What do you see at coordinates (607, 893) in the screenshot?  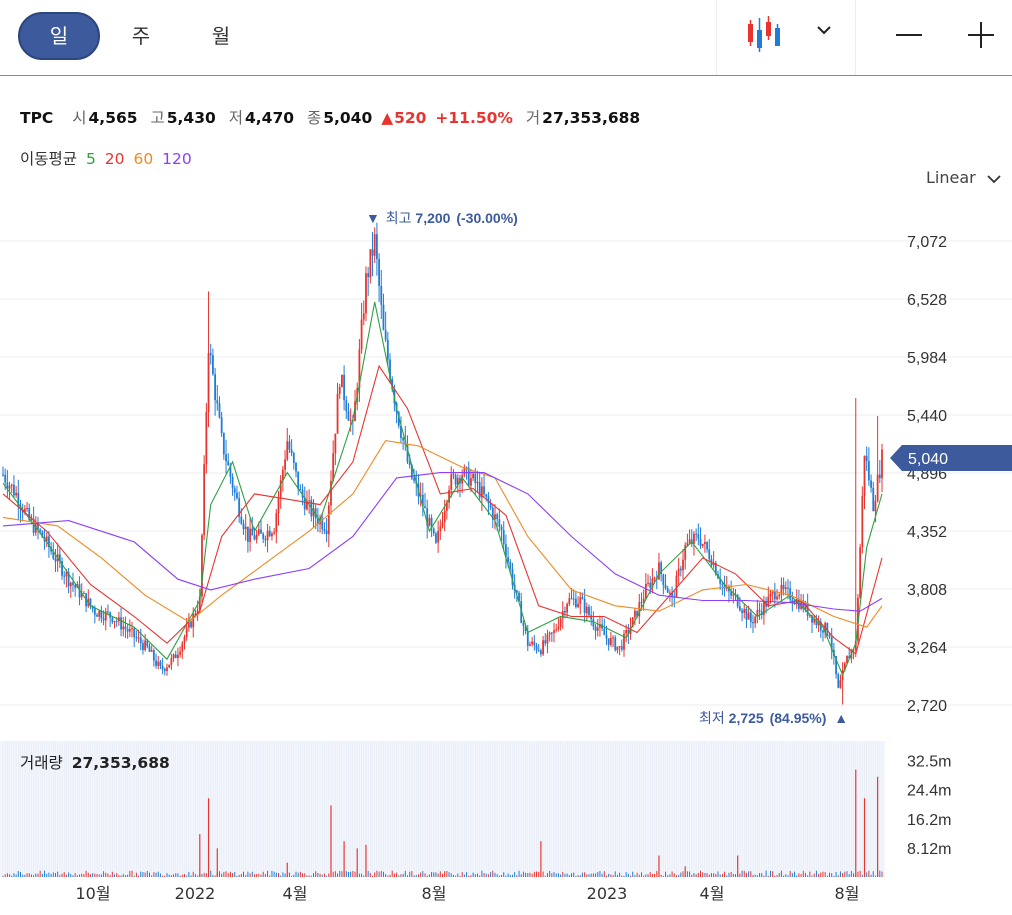 I see `time-tick-label: 2023` at bounding box center [607, 893].